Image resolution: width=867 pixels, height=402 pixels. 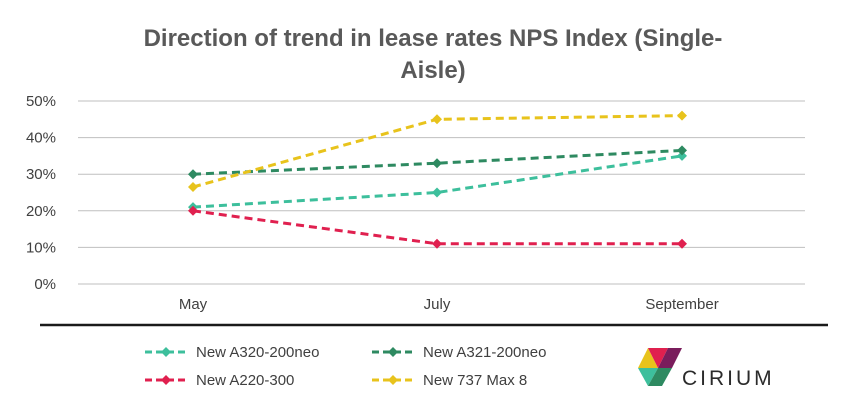 What do you see at coordinates (475, 380) in the screenshot?
I see `legend-label: New 737 Max 8` at bounding box center [475, 380].